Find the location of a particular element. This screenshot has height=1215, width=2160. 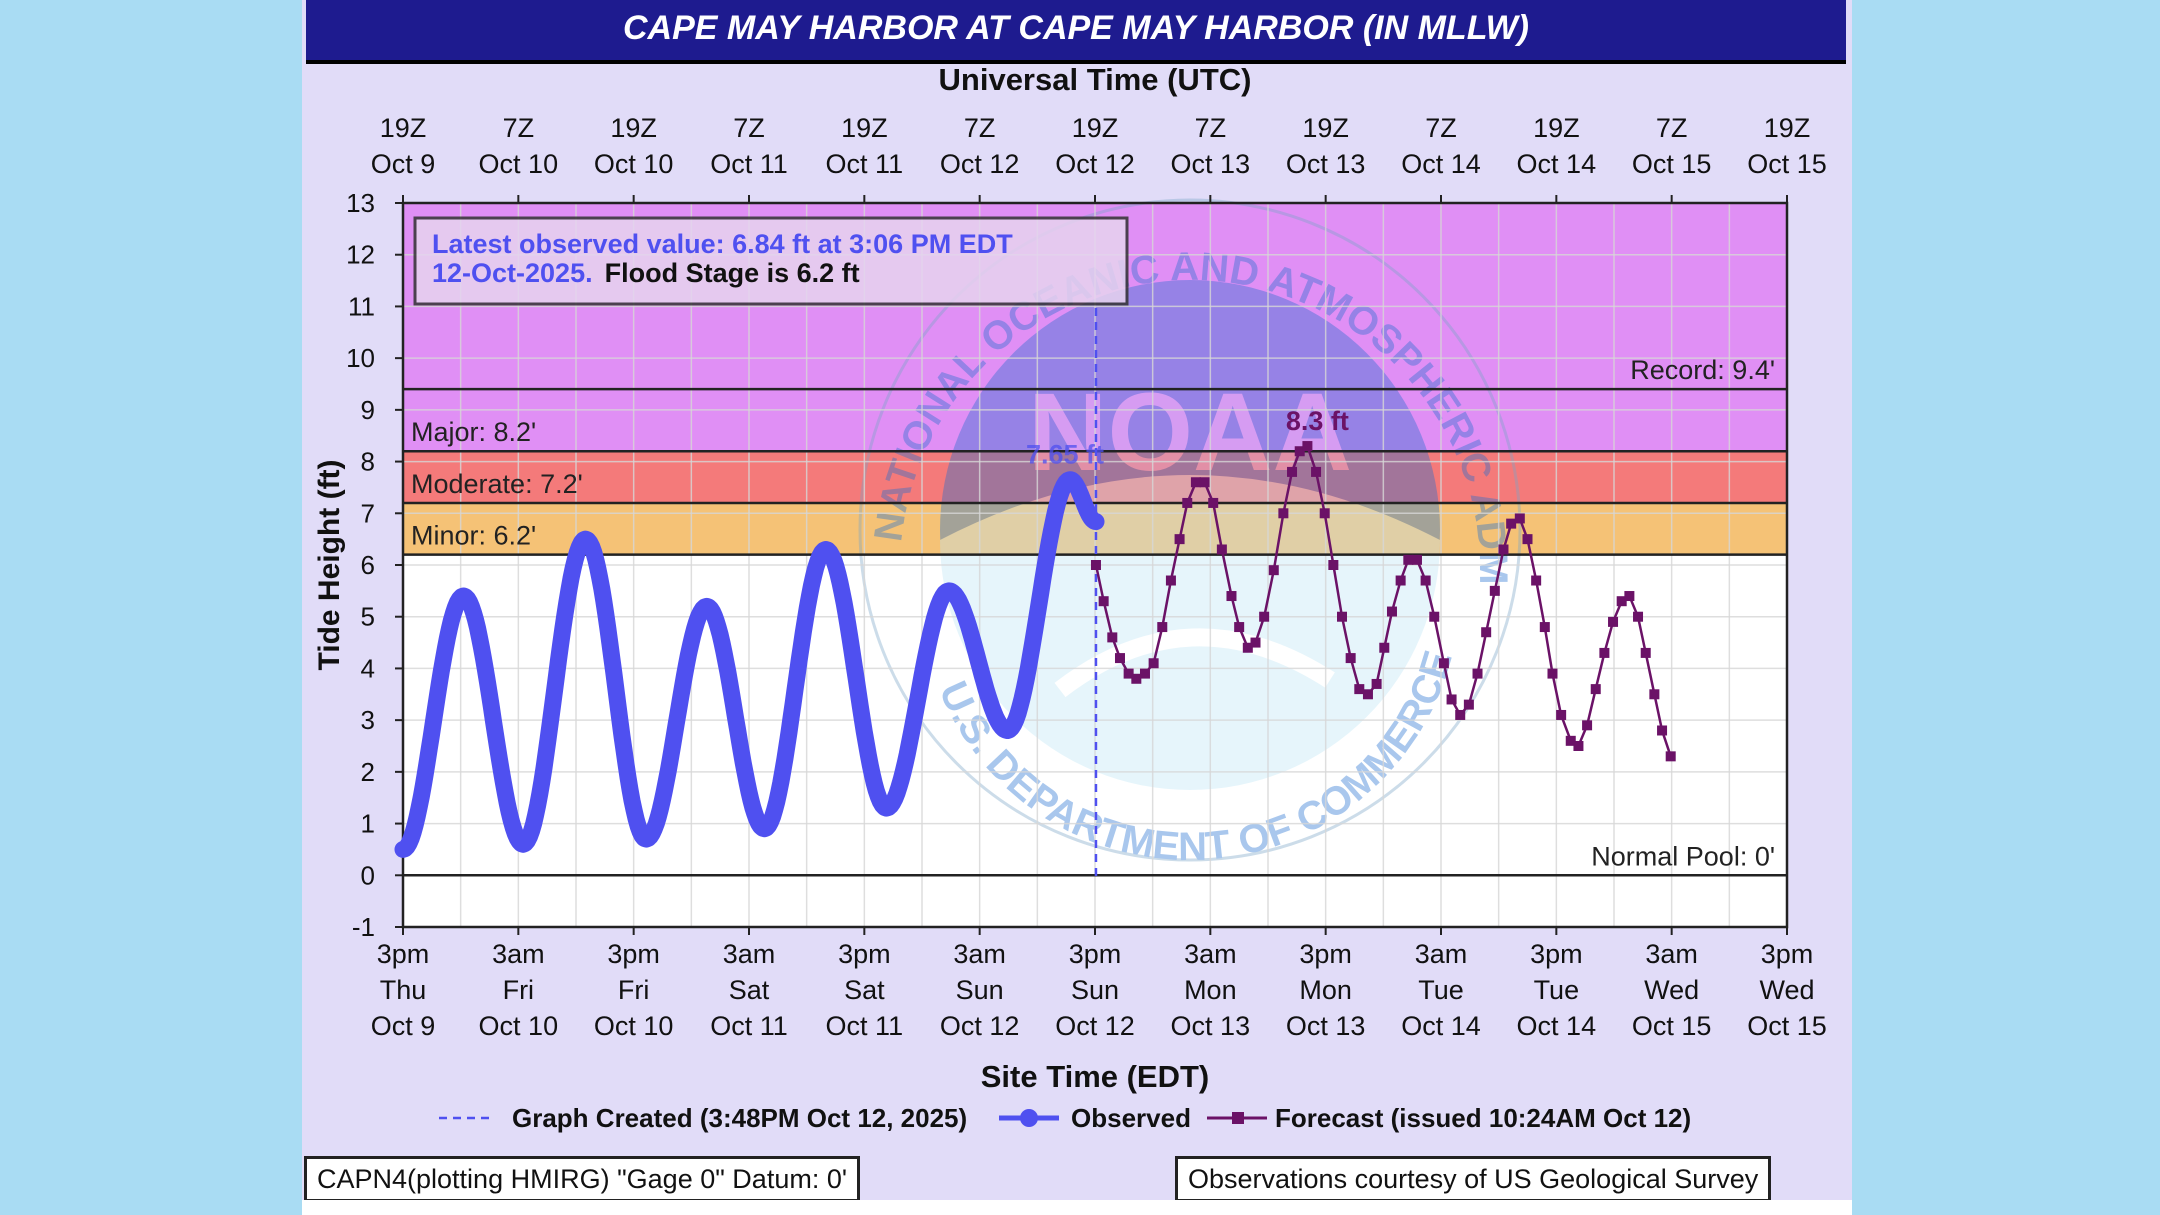

x-axis-label: Site Time (EDT) is located at coordinates (1095, 1076).